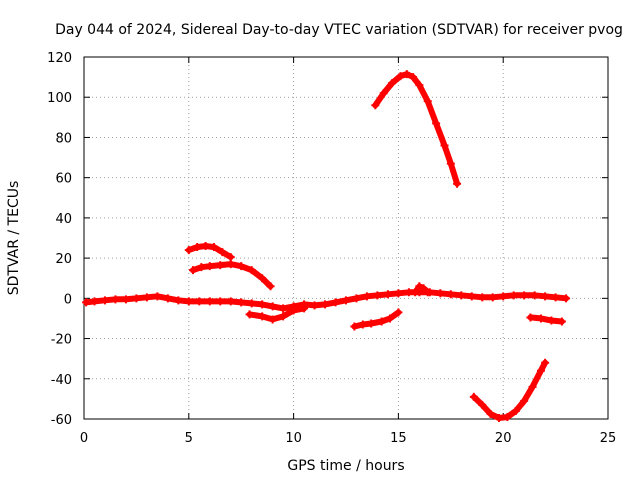  What do you see at coordinates (14, 238) in the screenshot?
I see `y-axis-label: SDTVAR / TECUs` at bounding box center [14, 238].